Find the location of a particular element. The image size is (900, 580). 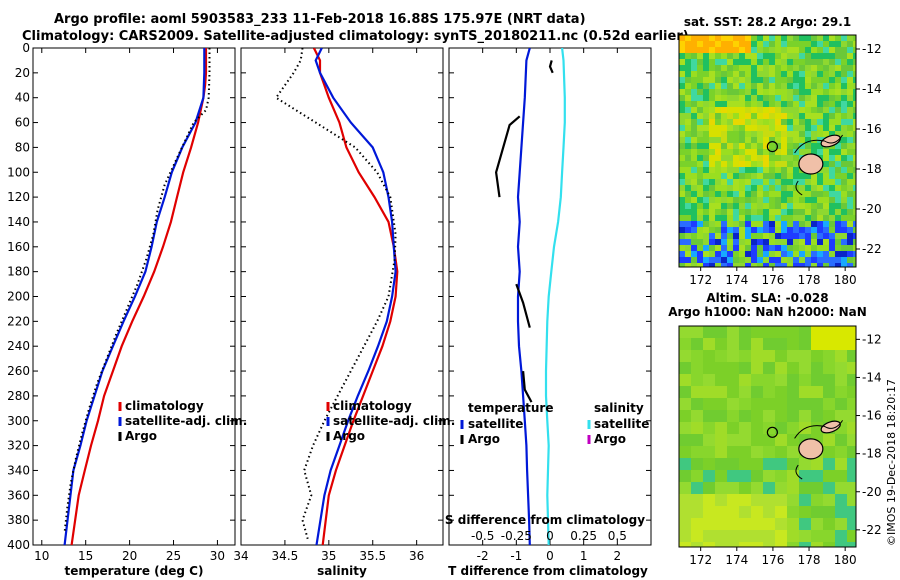

map-lat-label: -20 is located at coordinates (872, 209).